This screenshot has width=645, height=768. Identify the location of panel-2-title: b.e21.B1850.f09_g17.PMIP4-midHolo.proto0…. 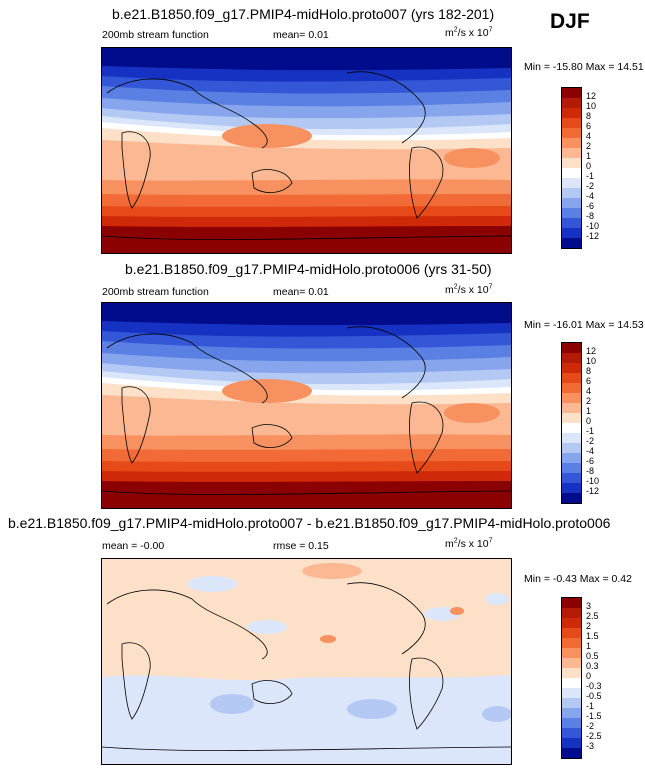
(308, 269).